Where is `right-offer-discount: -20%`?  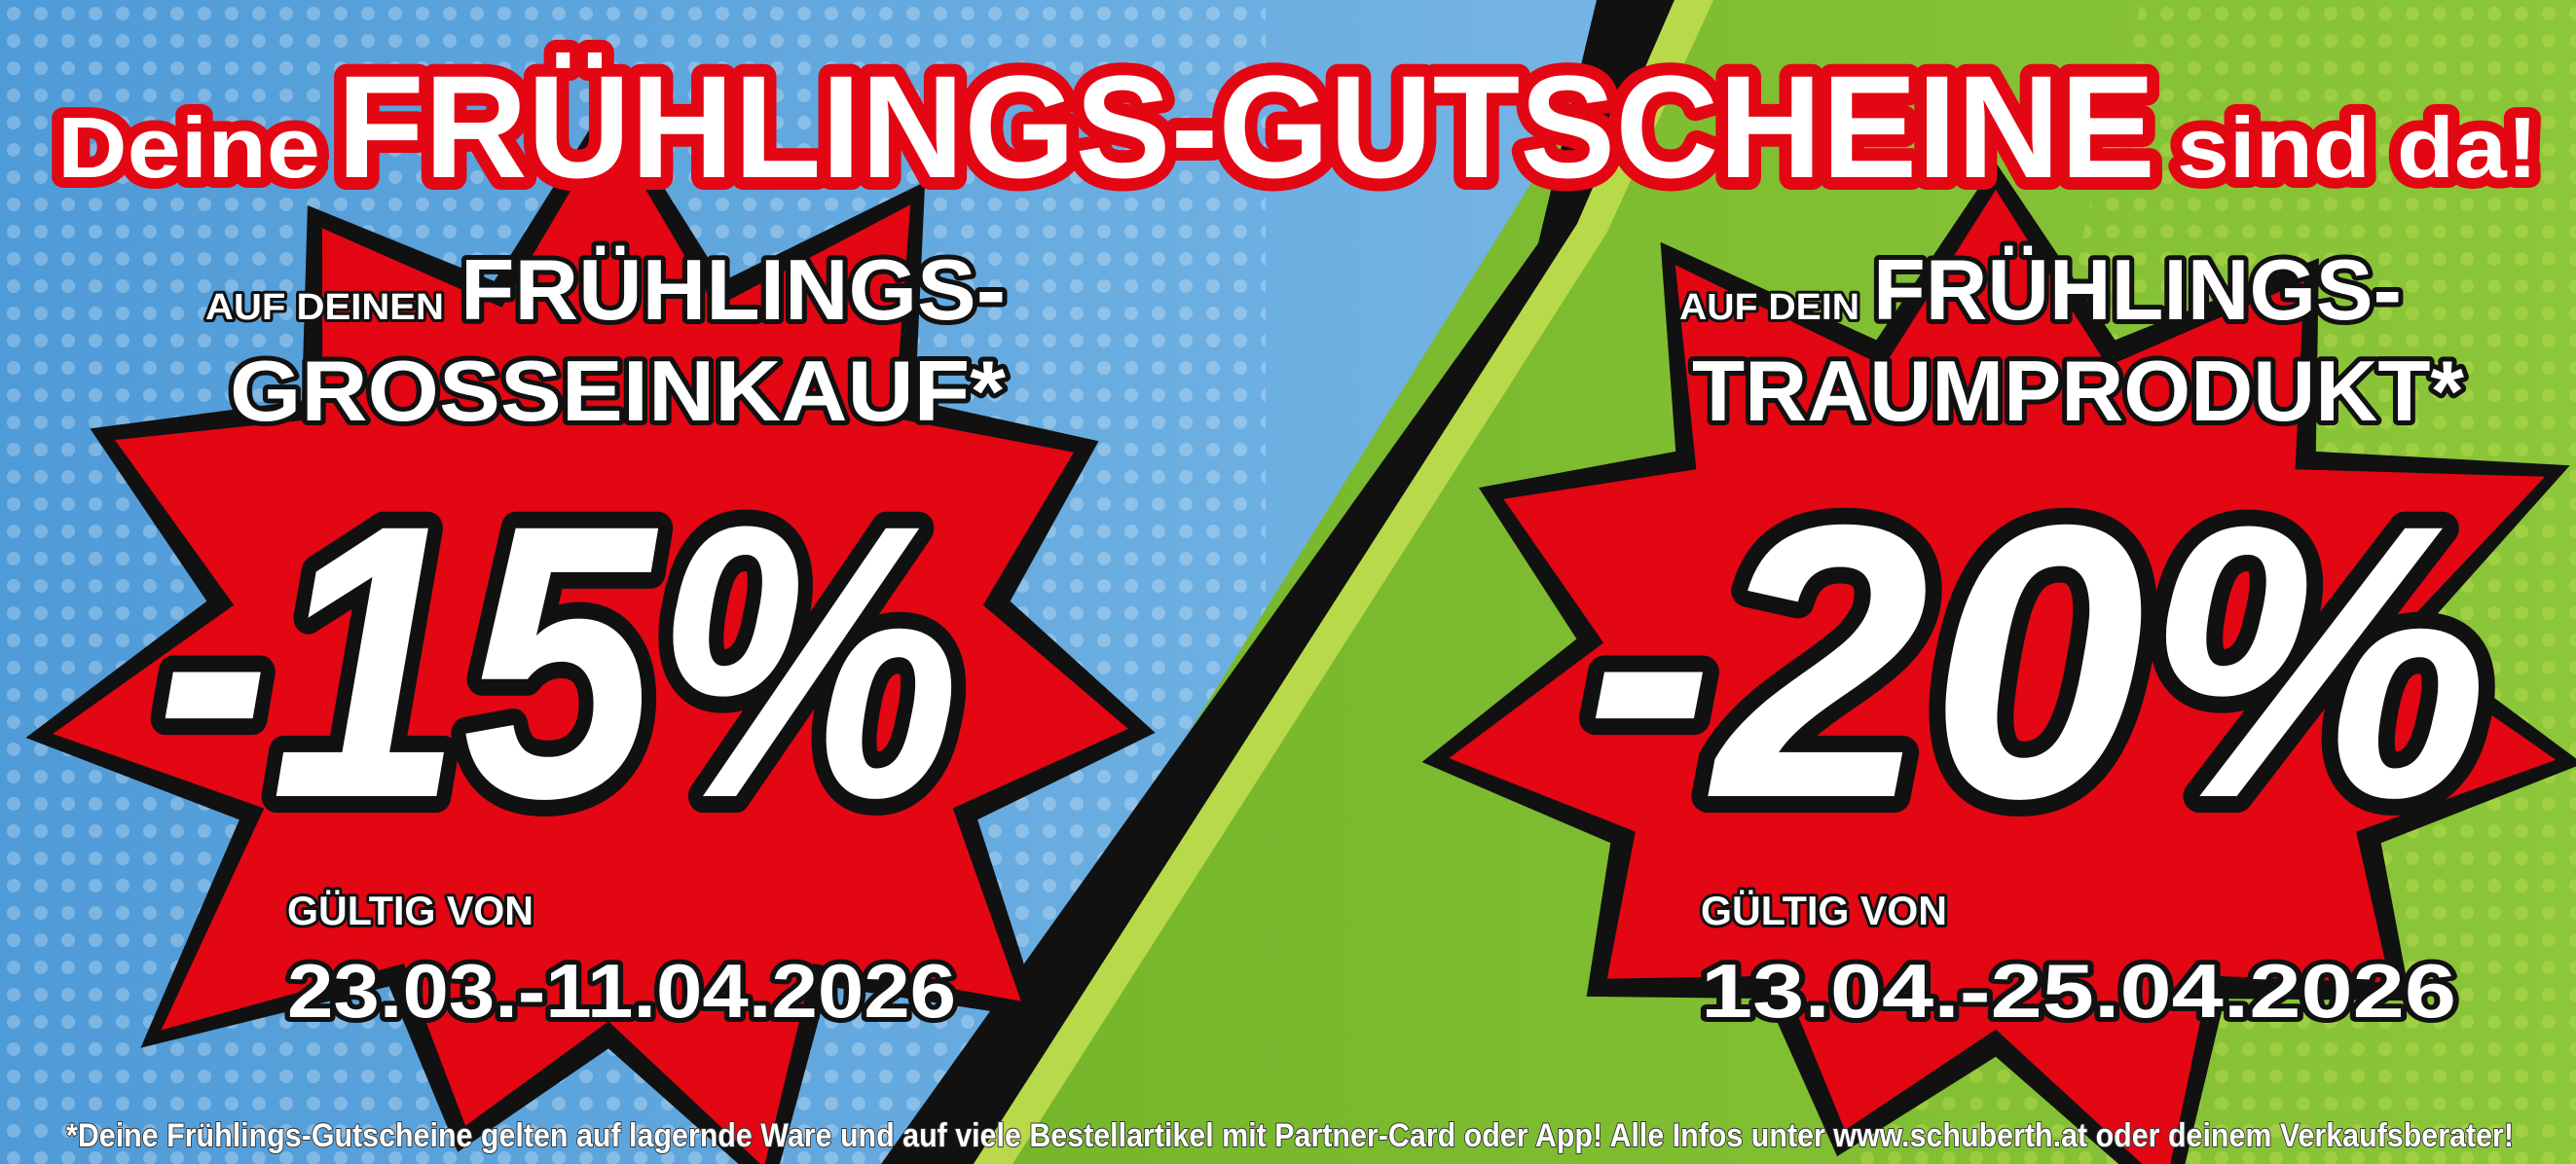 right-offer-discount: -20% is located at coordinates (2037, 661).